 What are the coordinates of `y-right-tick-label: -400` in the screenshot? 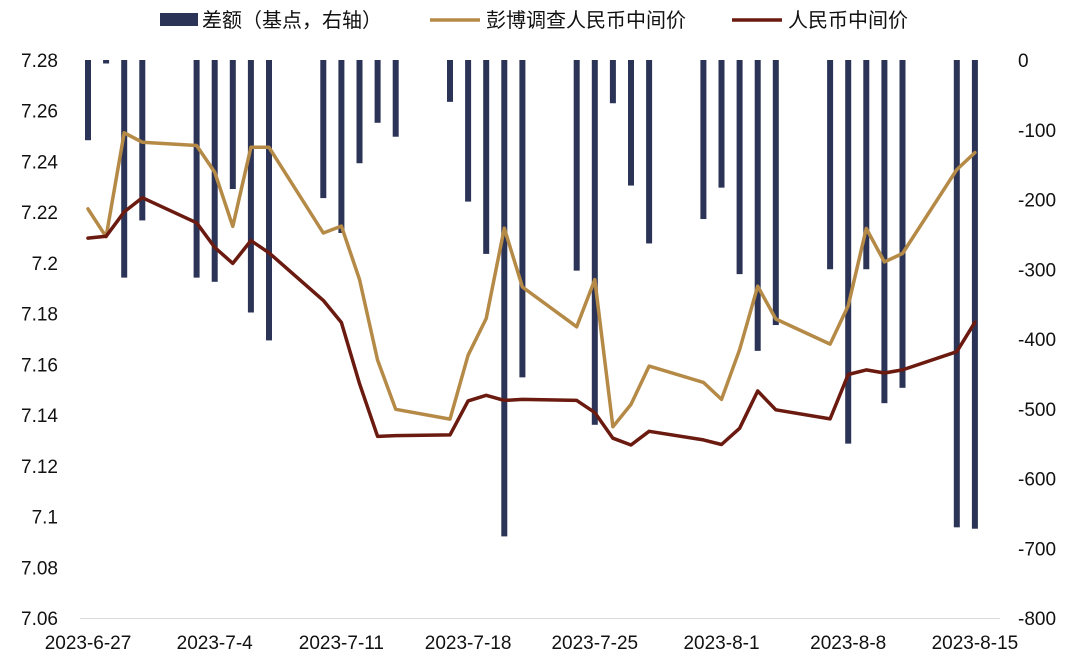 It's located at (1037, 340).